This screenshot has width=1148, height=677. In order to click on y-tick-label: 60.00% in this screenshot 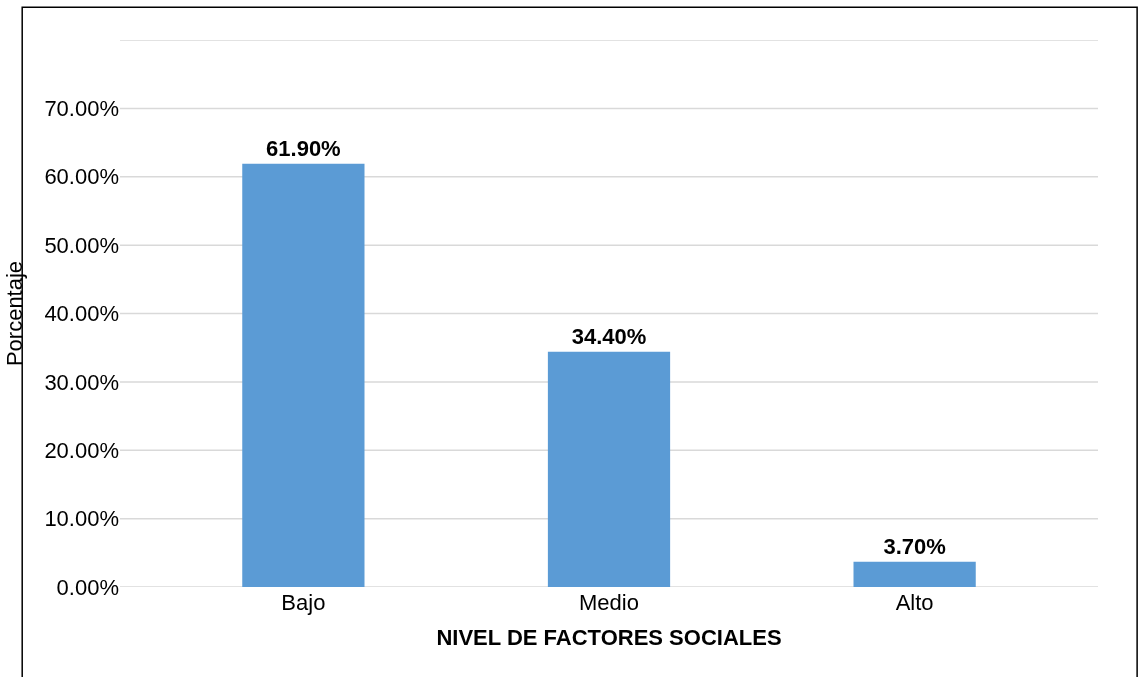, I will do `click(81, 177)`.